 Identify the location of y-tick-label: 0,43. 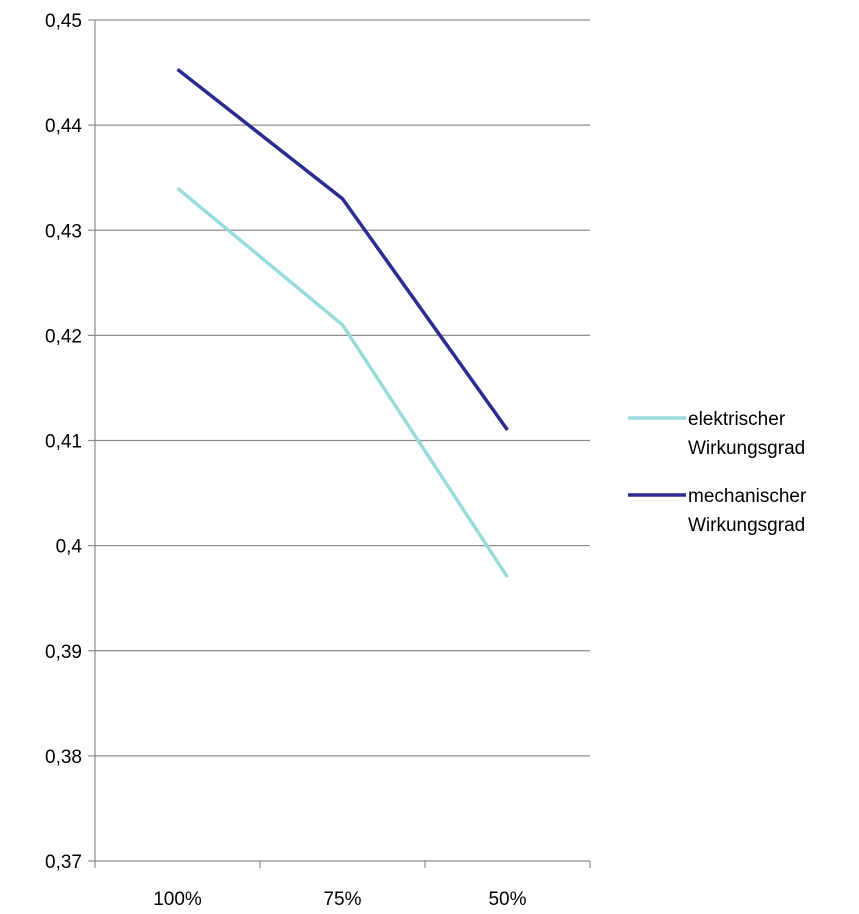
(63, 231).